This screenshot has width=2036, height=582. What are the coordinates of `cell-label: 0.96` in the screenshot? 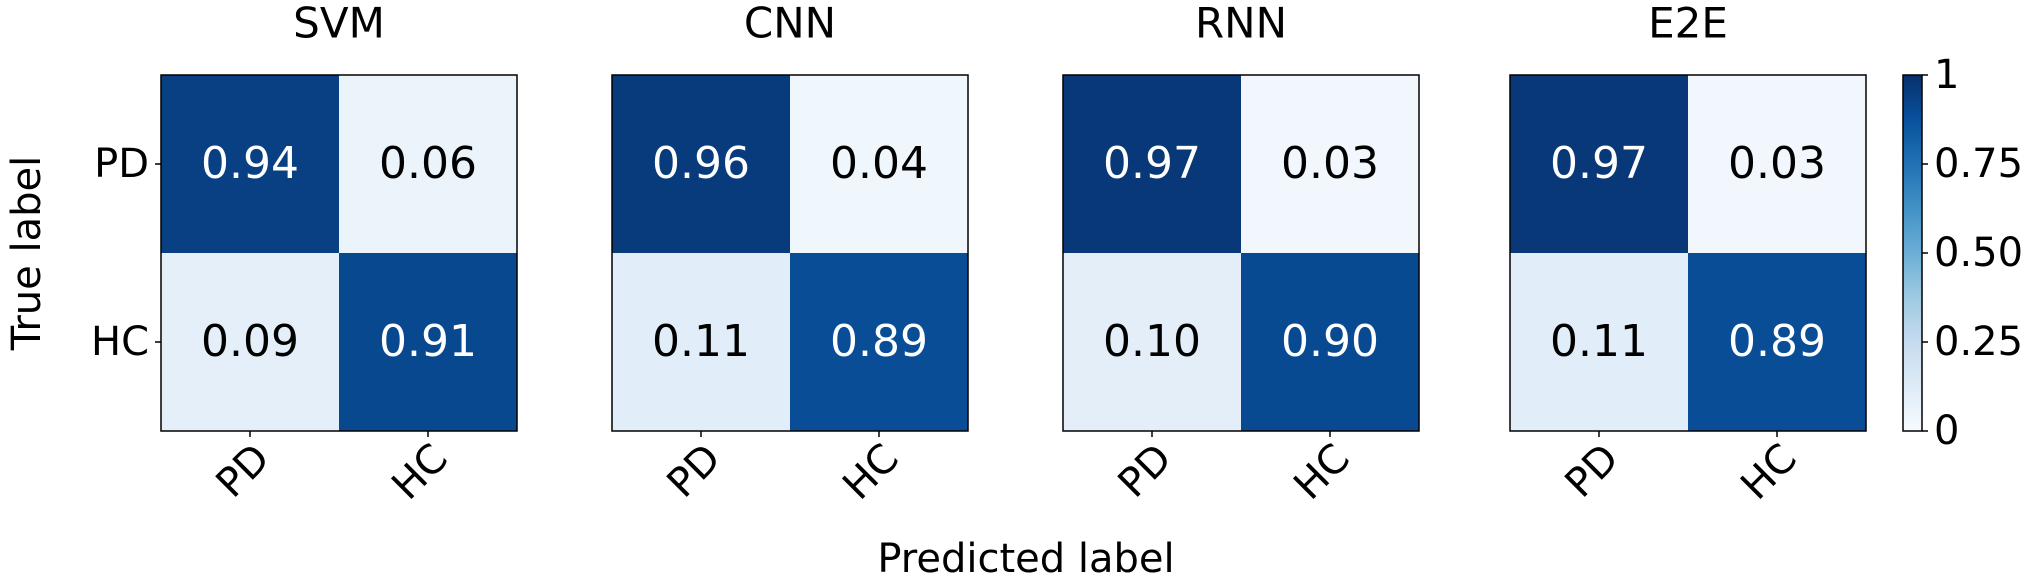 It's located at (701, 163).